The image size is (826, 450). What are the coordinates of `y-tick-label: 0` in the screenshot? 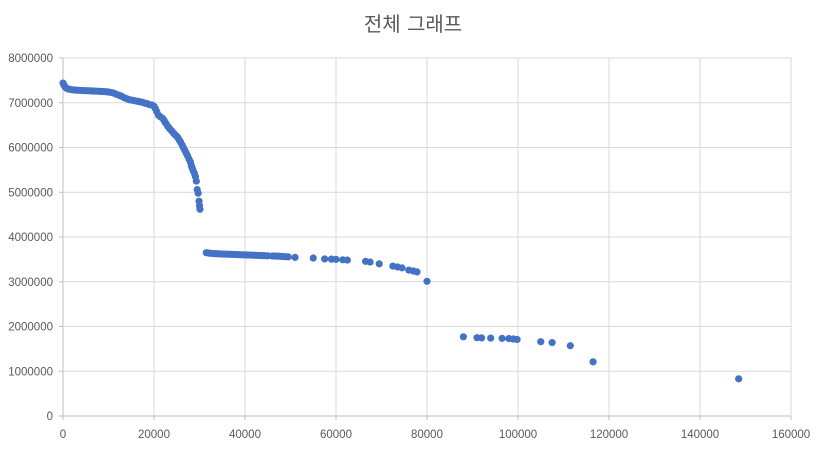 It's located at (50, 417).